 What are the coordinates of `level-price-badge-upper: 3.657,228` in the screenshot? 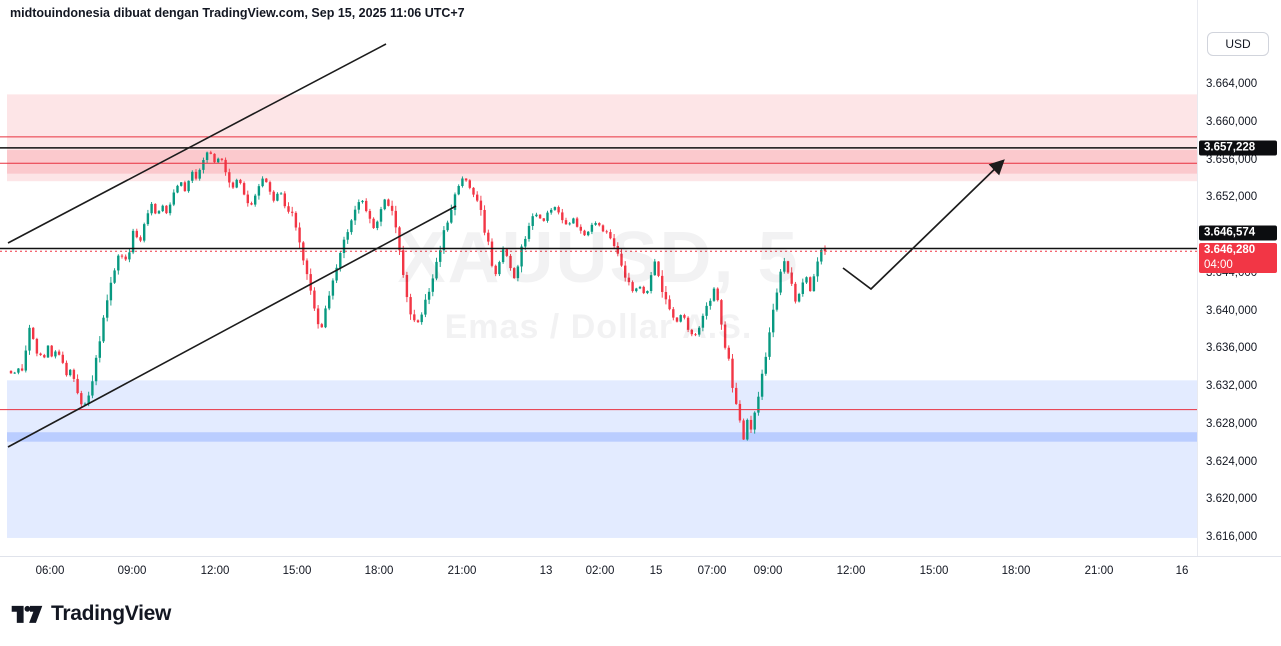 It's located at (1238, 148).